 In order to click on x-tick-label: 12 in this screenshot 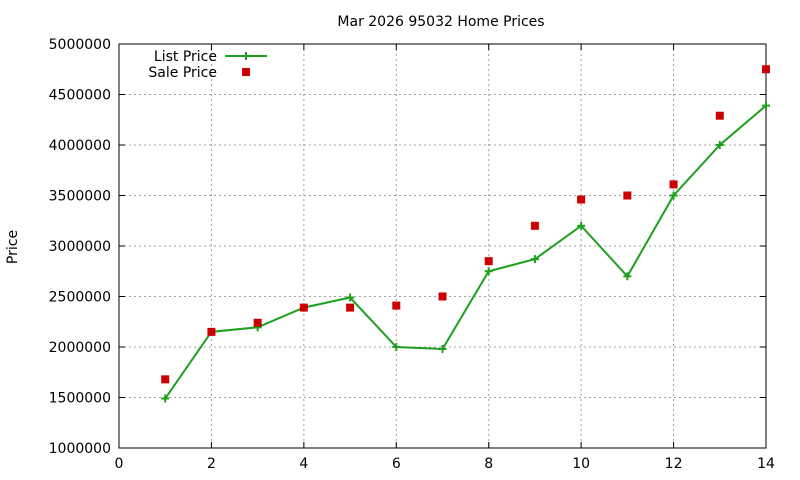, I will do `click(674, 464)`.